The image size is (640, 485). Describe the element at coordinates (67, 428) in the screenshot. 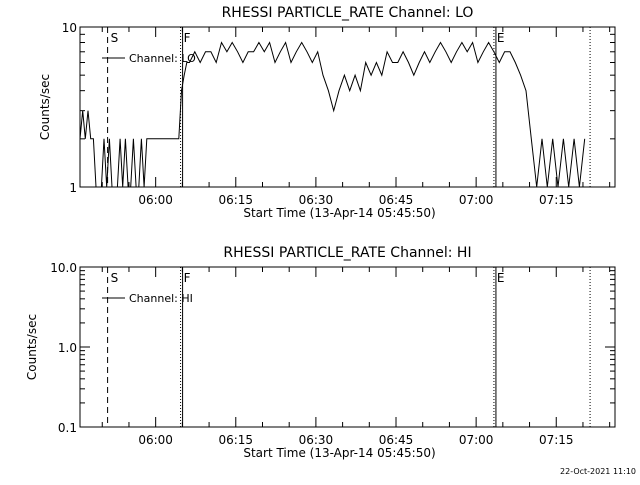

I see `y-tick-label: 0.1` at that location.